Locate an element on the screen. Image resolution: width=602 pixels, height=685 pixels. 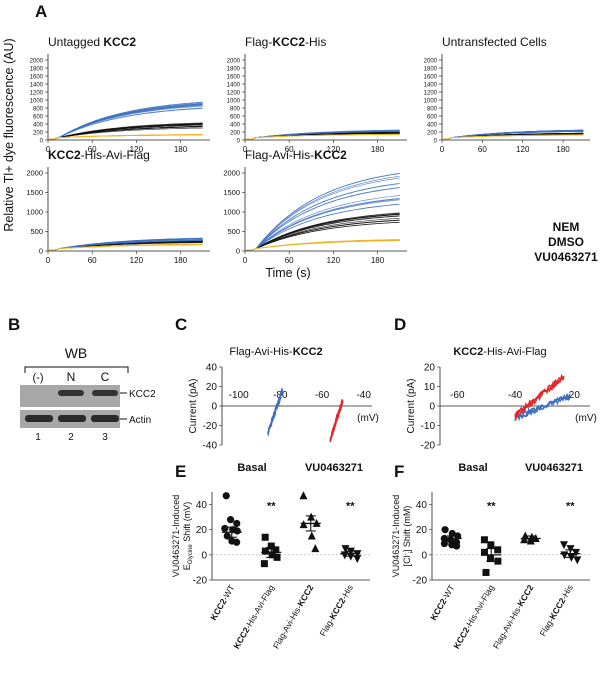
panel-letter-c: C is located at coordinates (181, 324).